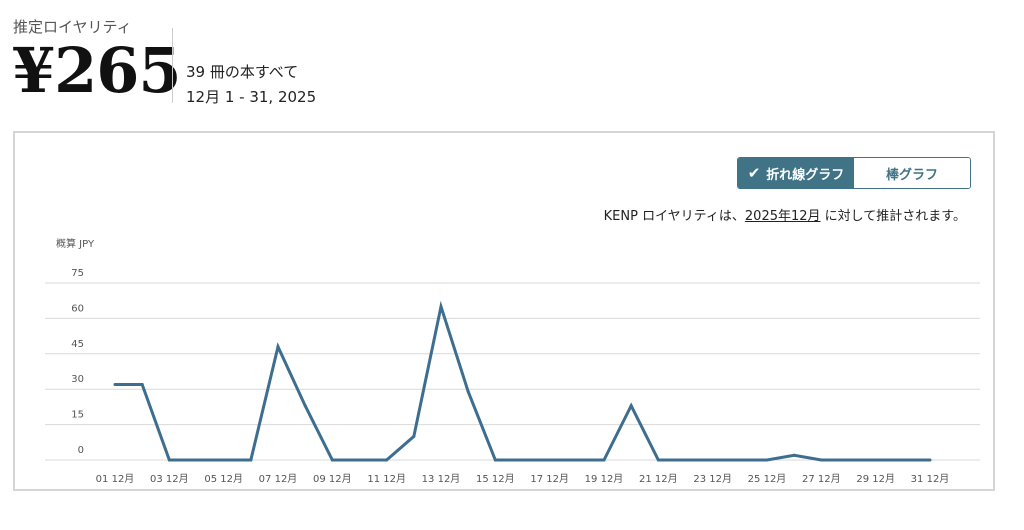 The image size is (1024, 530). I want to click on y-tick-label: 60, so click(77, 308).